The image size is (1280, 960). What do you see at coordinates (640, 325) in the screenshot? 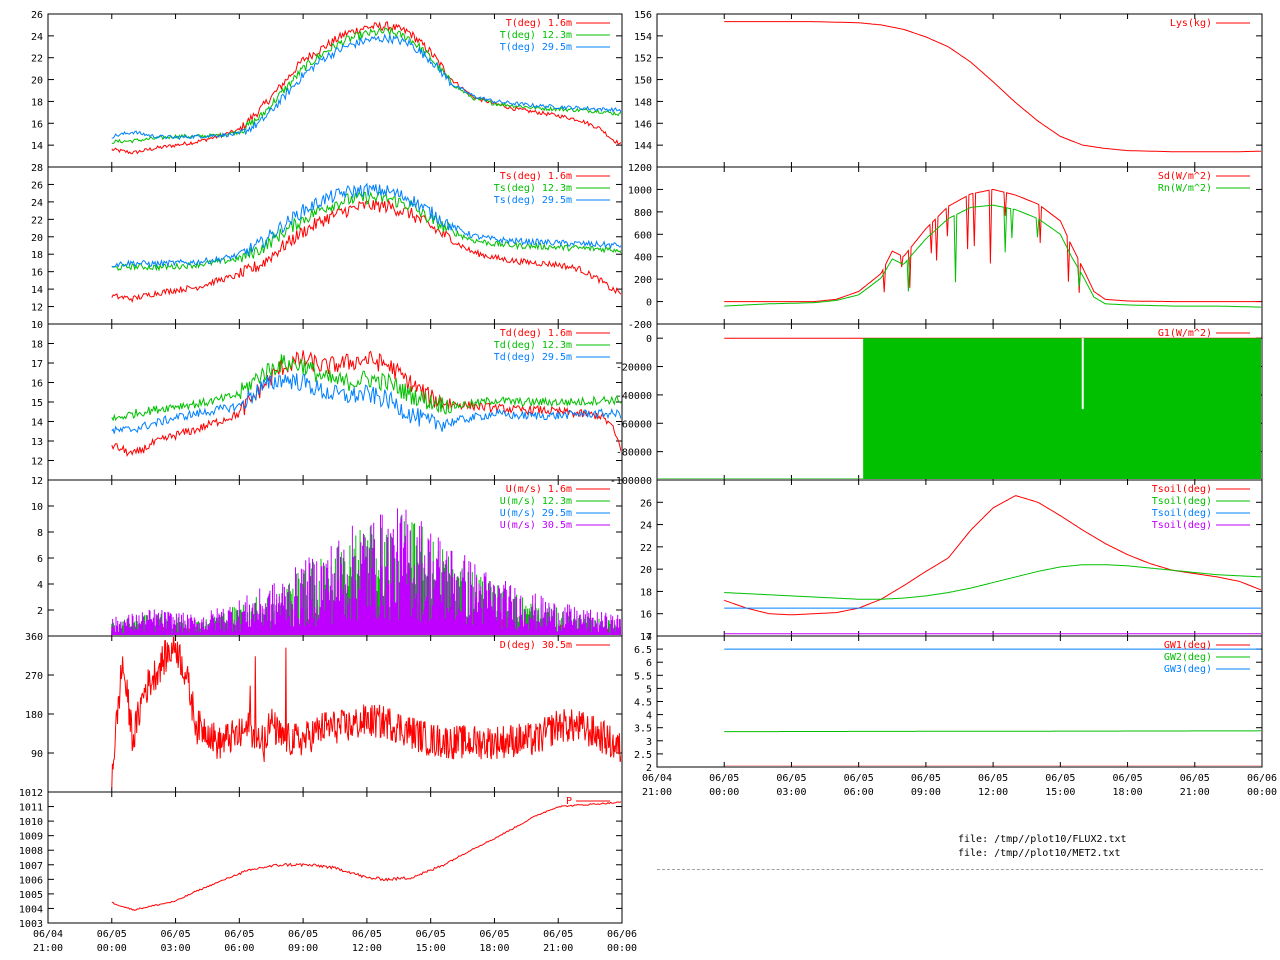
I see `y-tick-label: -200` at bounding box center [640, 325].